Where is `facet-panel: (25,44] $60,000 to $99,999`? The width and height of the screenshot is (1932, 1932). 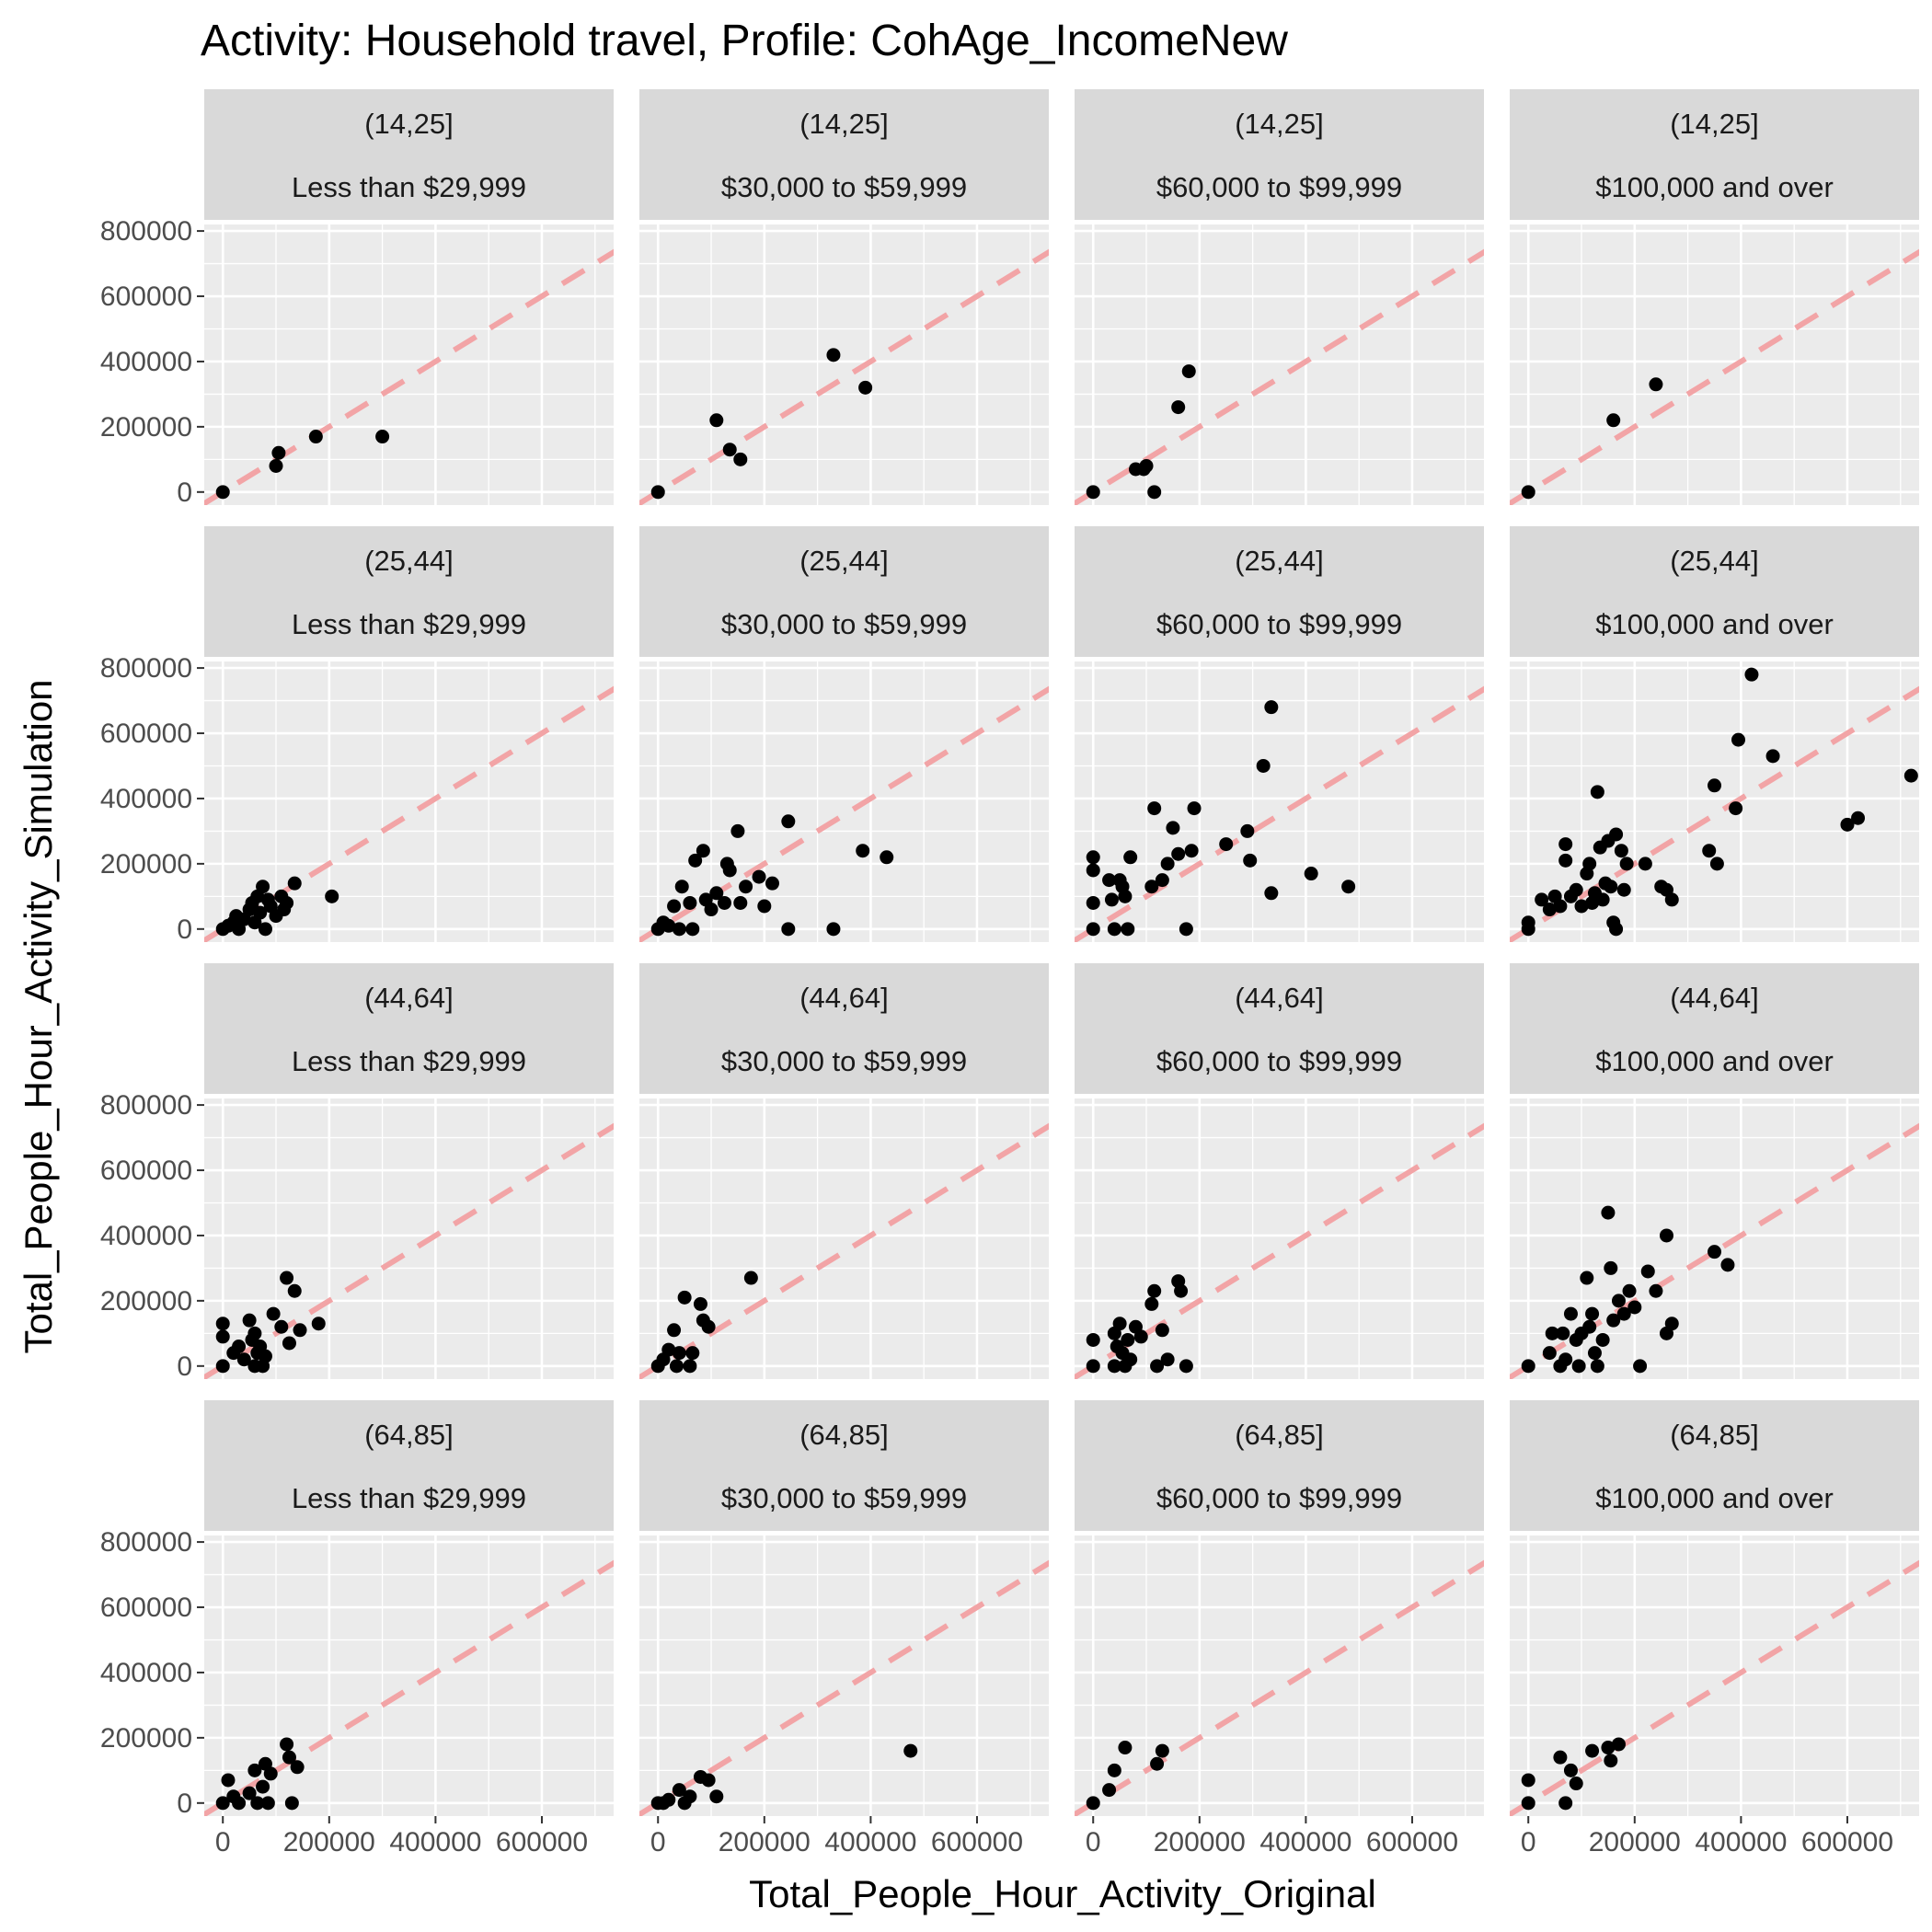
facet-panel: (25,44] $60,000 to $99,999 is located at coordinates (1279, 734).